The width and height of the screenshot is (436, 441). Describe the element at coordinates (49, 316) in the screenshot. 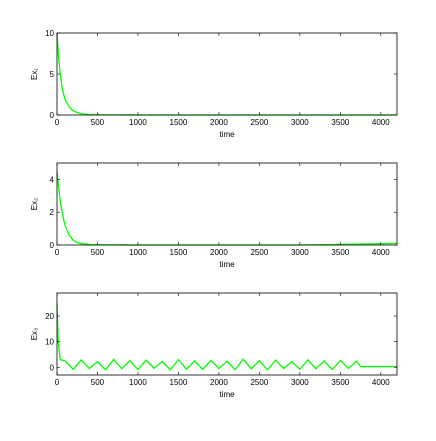

I see `y-tick-label: 20` at that location.